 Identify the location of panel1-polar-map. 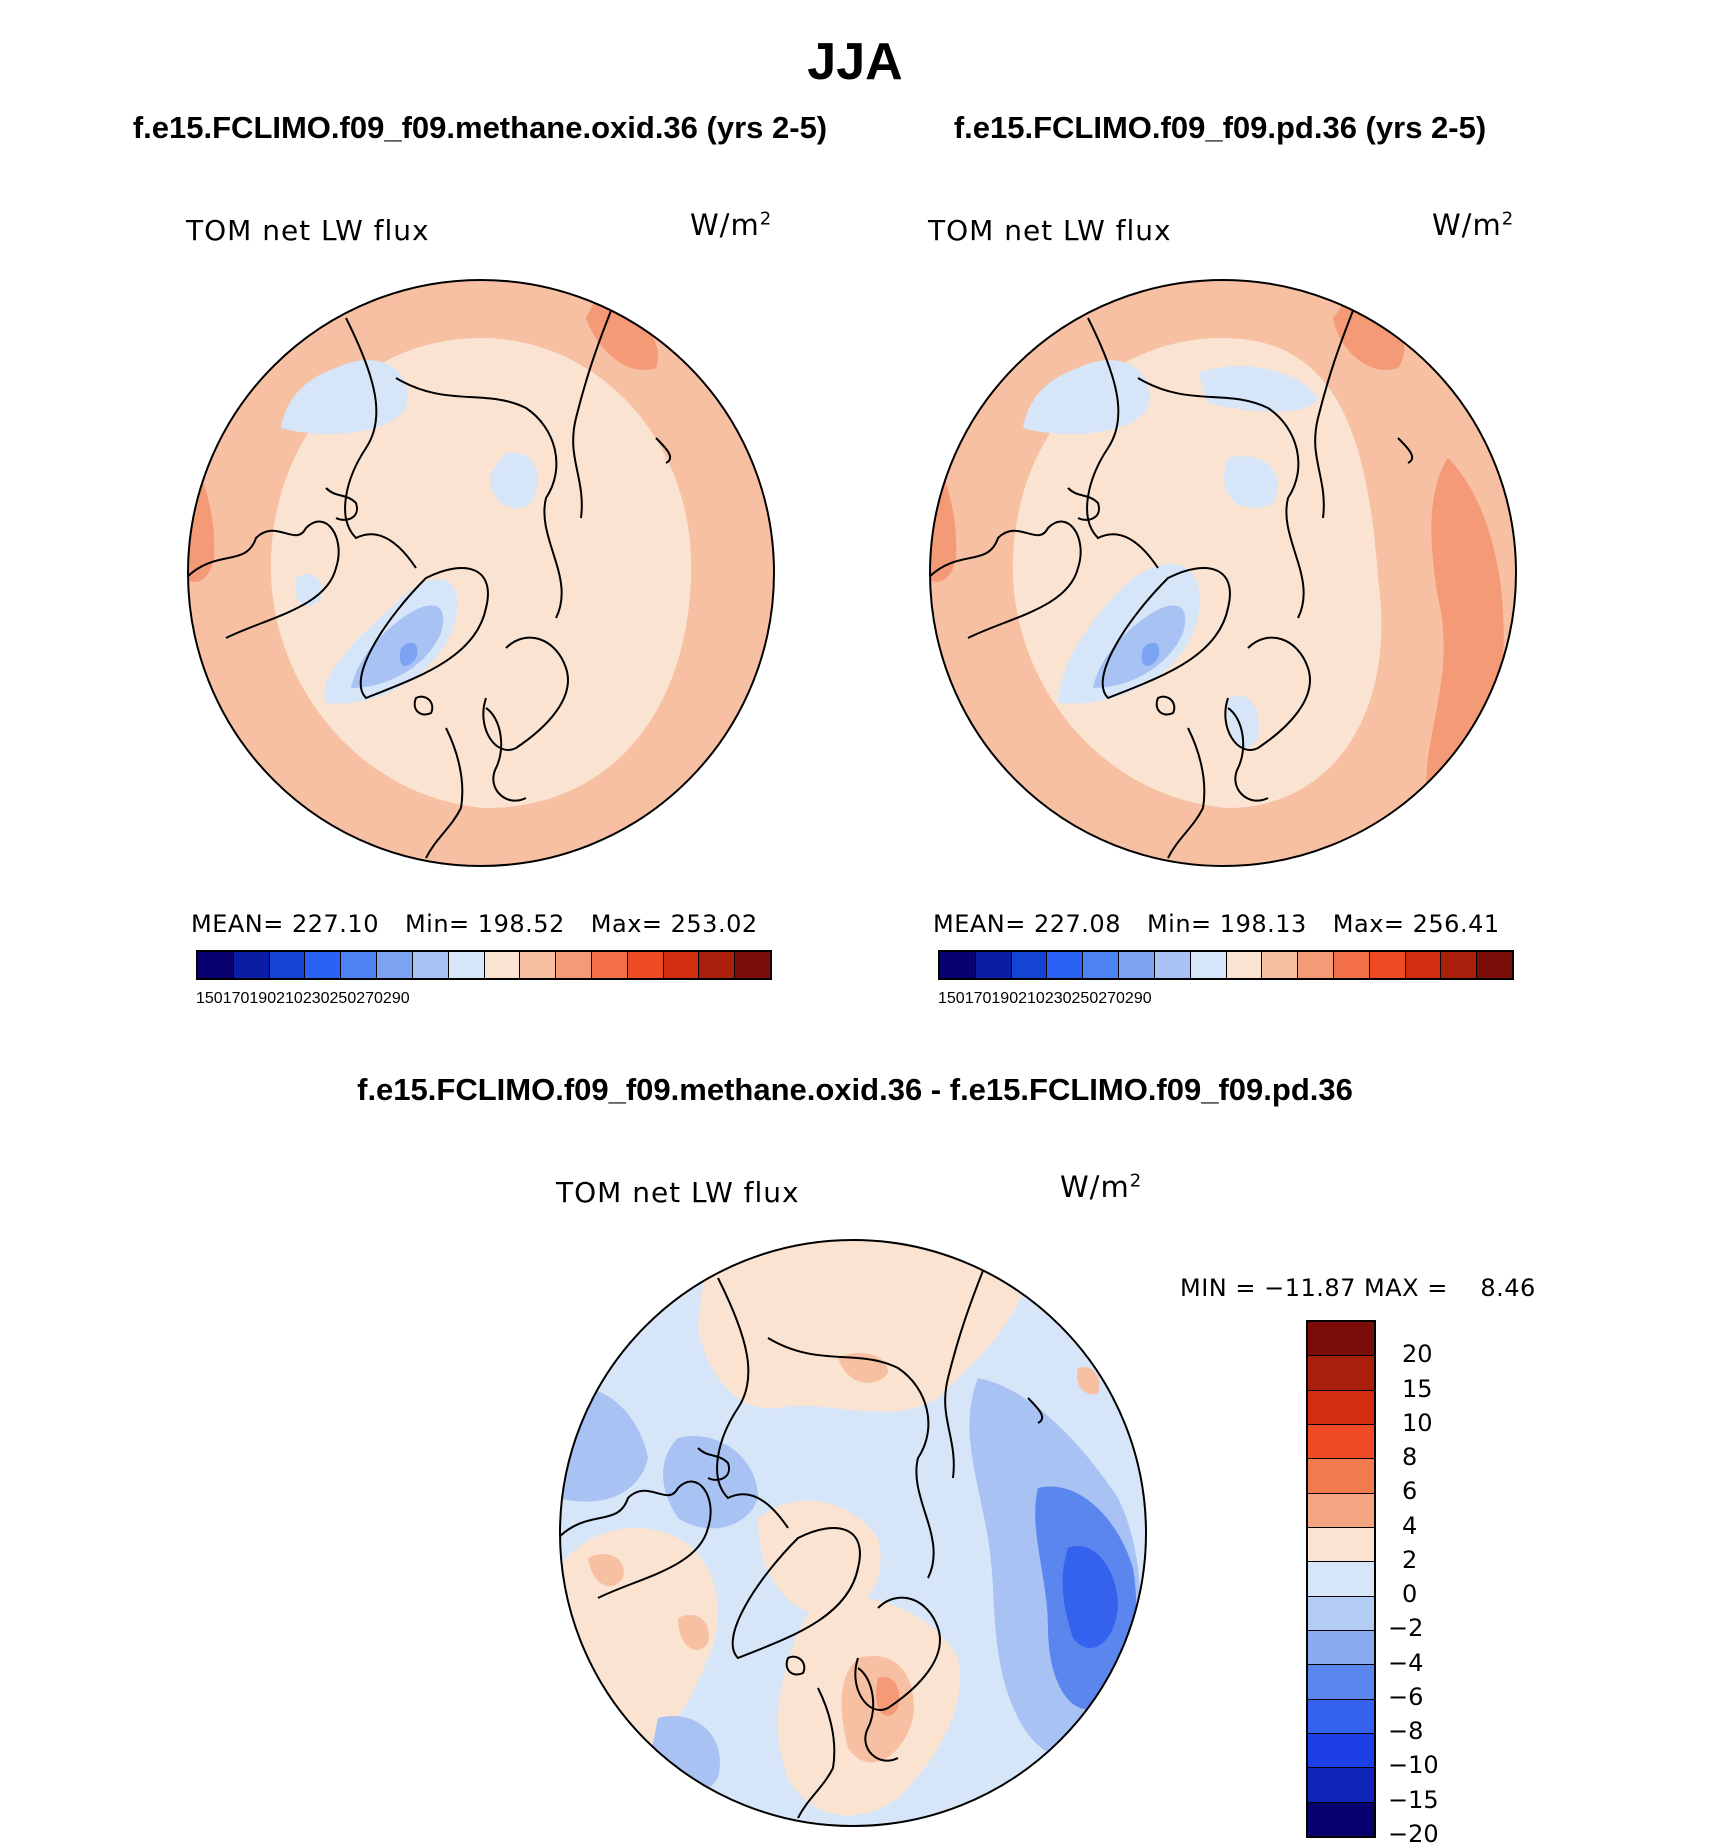
(481, 573).